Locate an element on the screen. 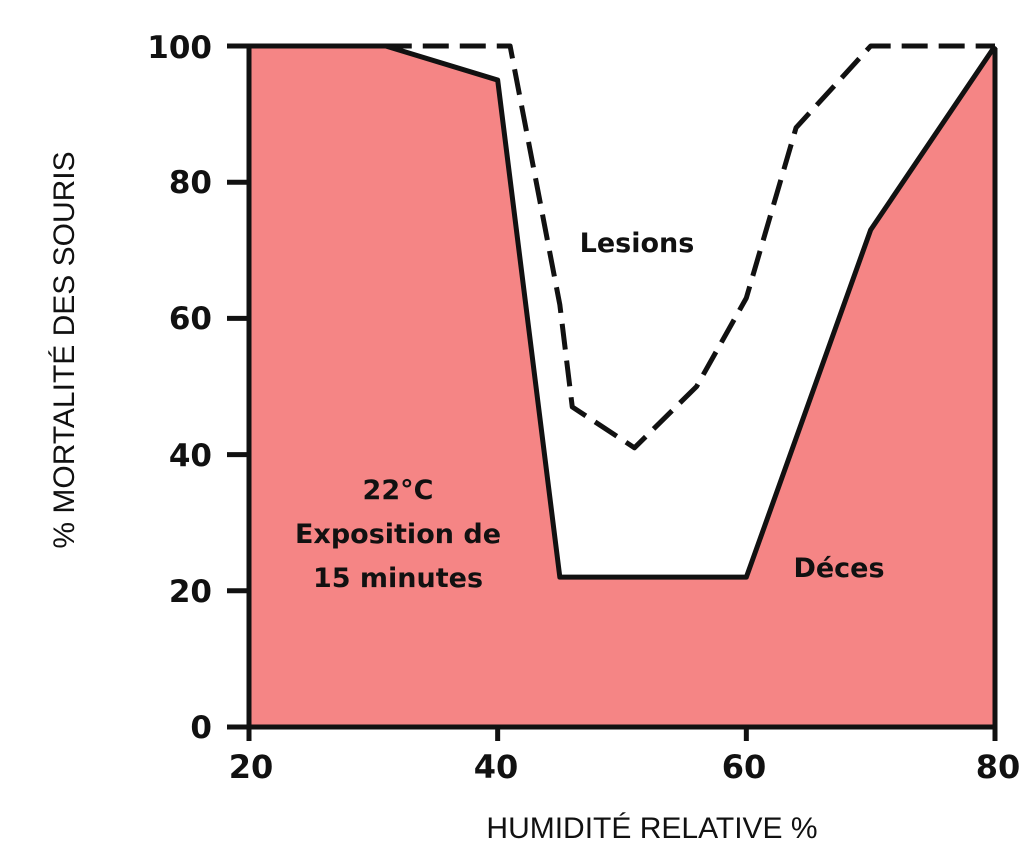  y-tick-40: 40 is located at coordinates (190, 456).